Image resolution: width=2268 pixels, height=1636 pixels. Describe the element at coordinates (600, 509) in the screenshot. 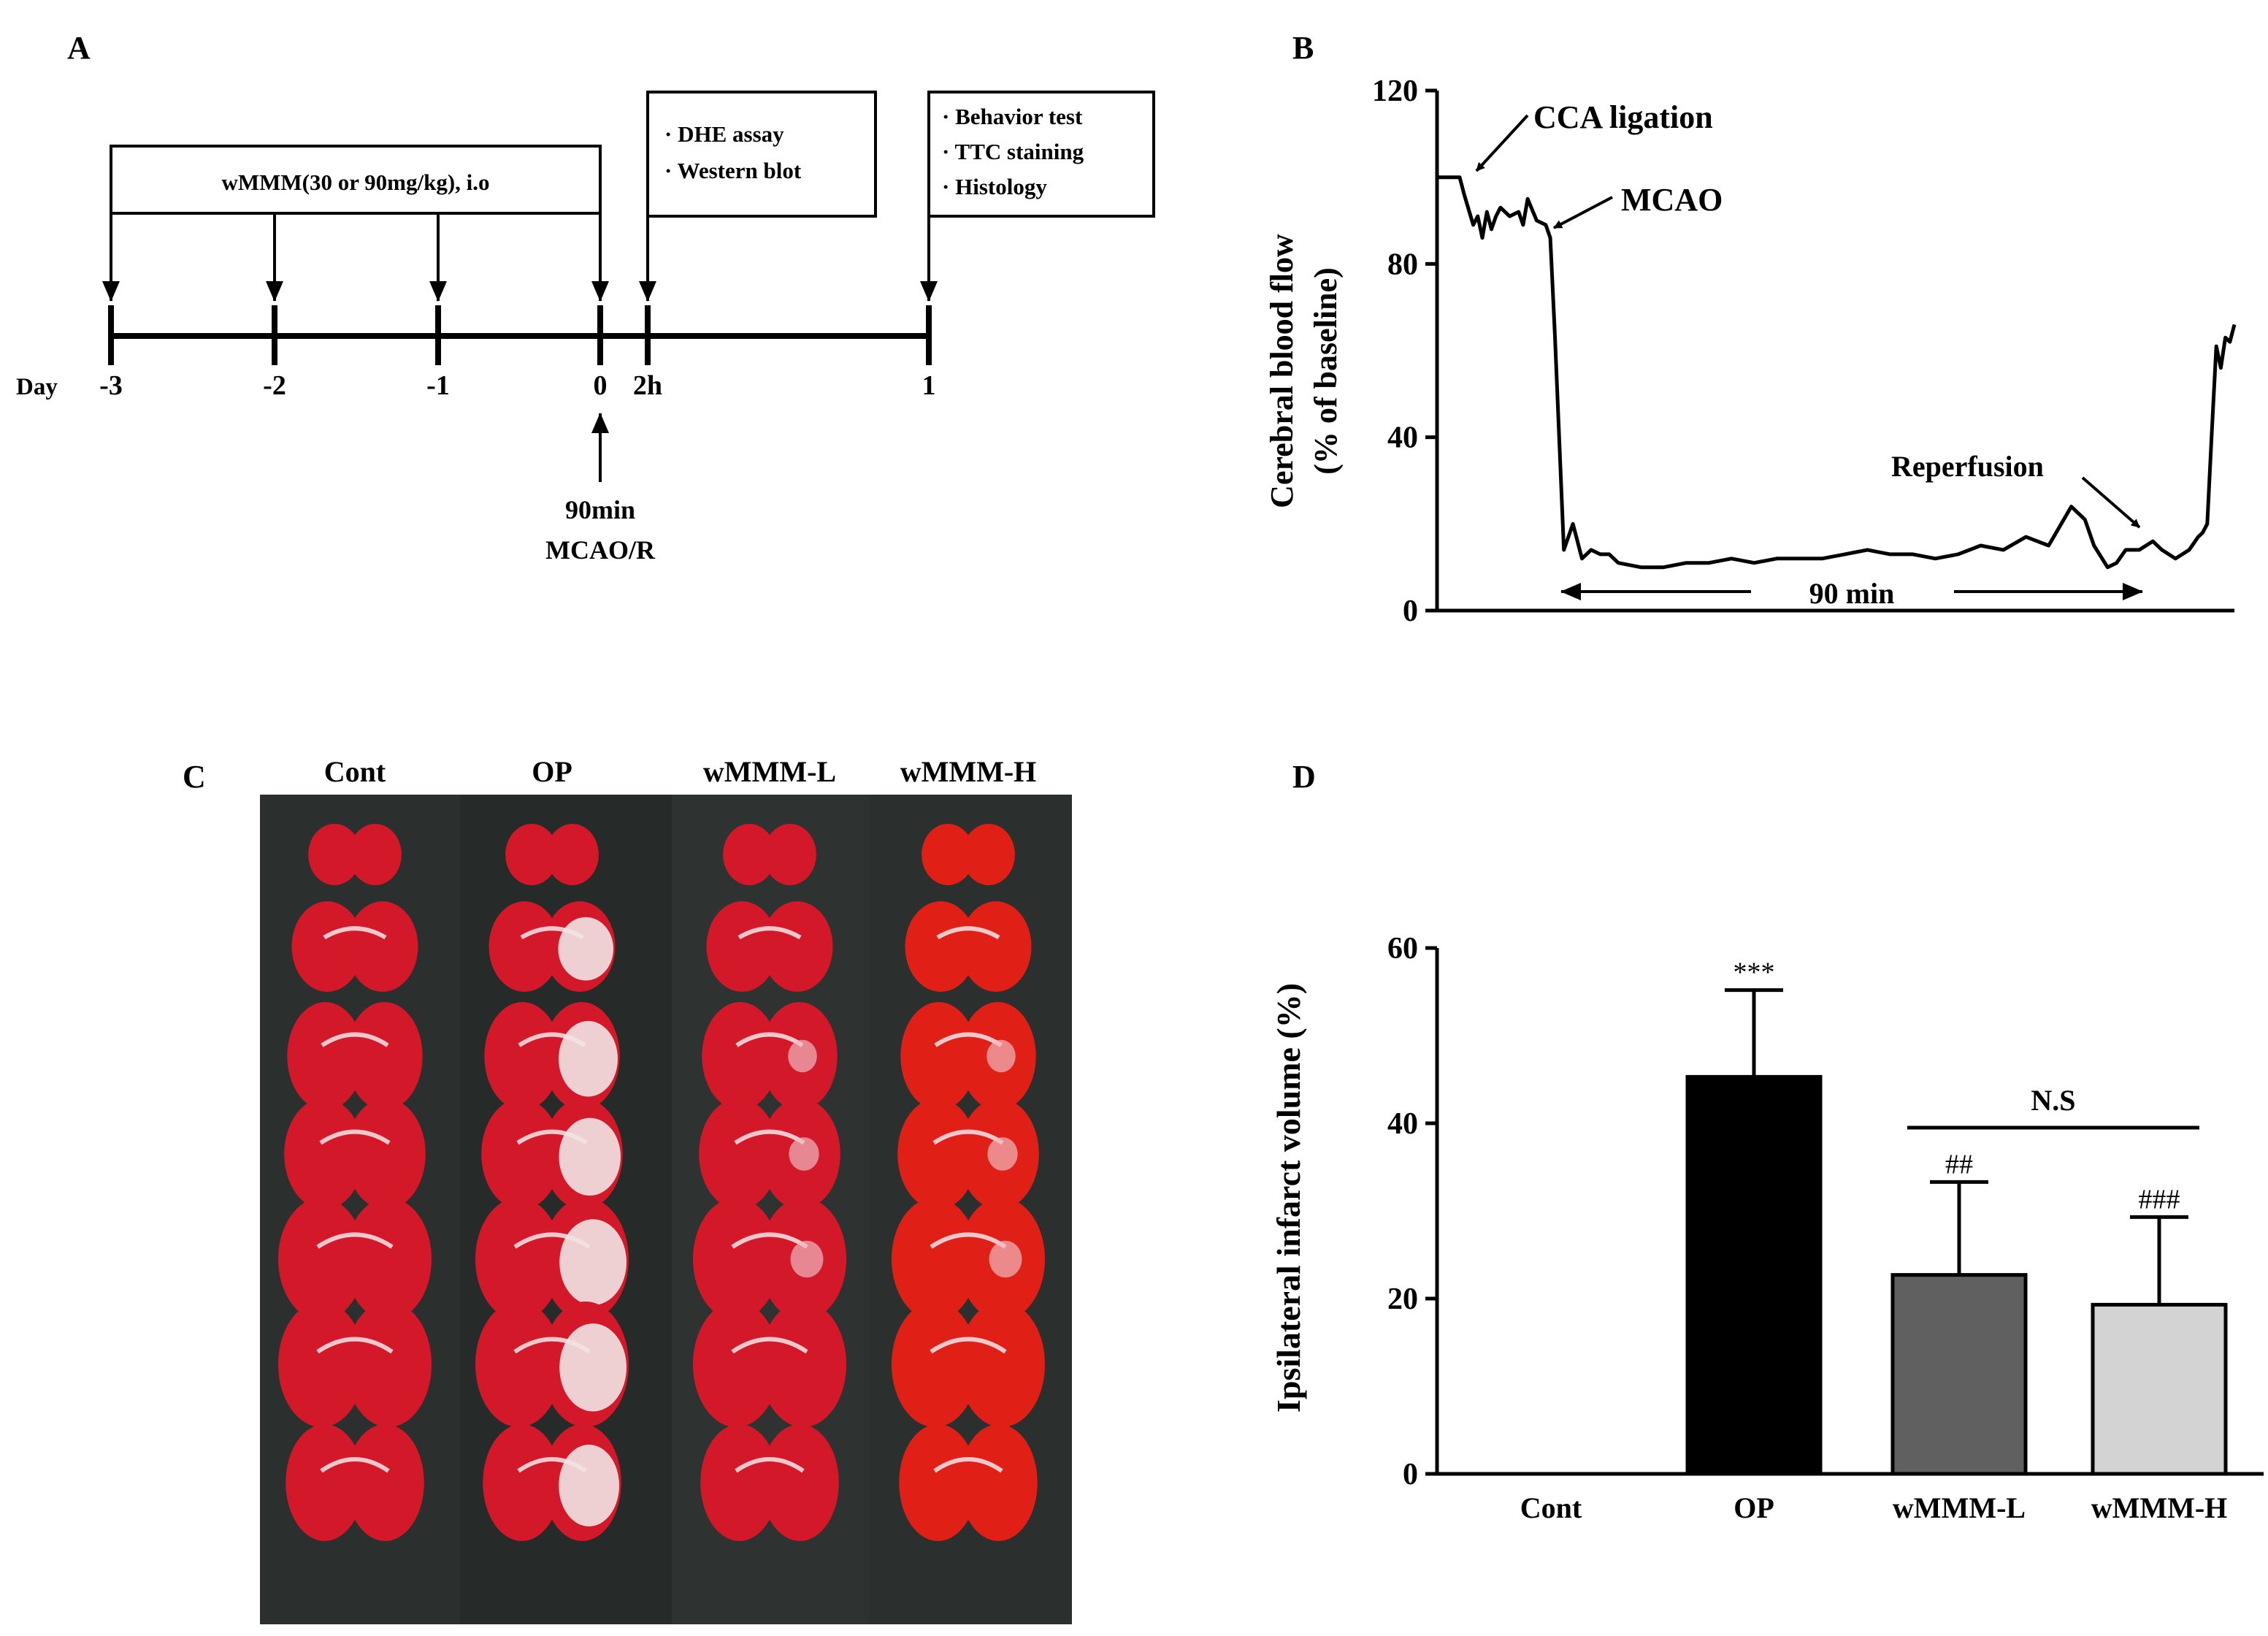

I see `occlusion-duration: 90min` at that location.